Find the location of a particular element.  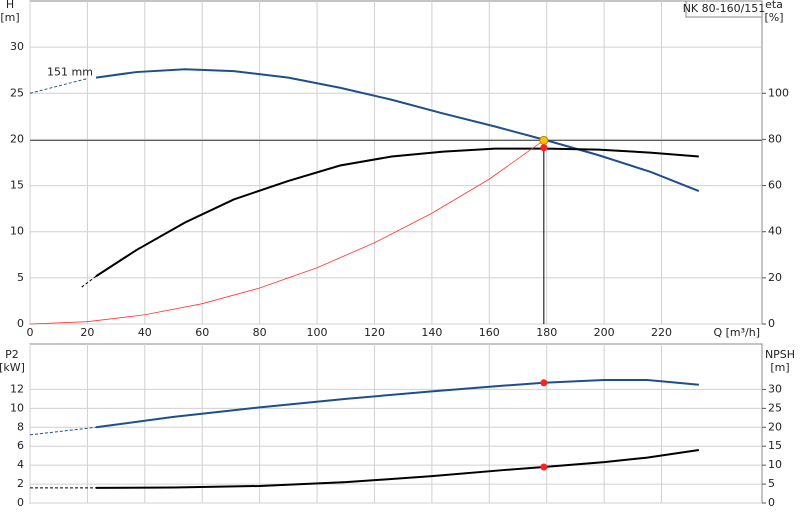

y2-axis-unit: [m] is located at coordinates (779, 367).